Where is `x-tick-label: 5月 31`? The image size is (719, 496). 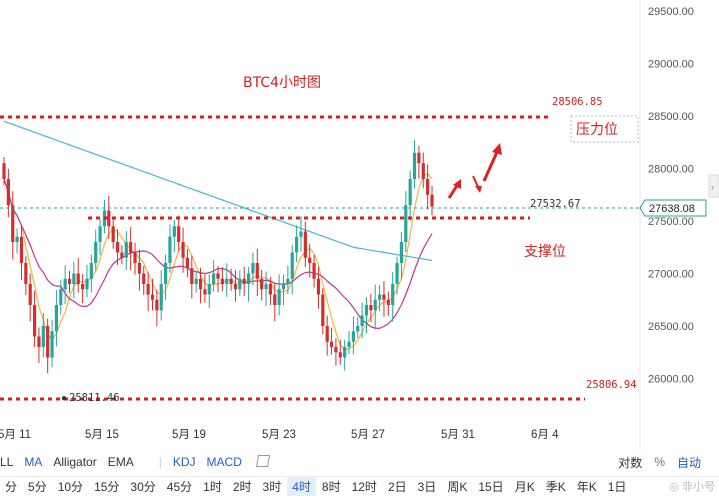 x-tick-label: 5月 31 is located at coordinates (458, 435).